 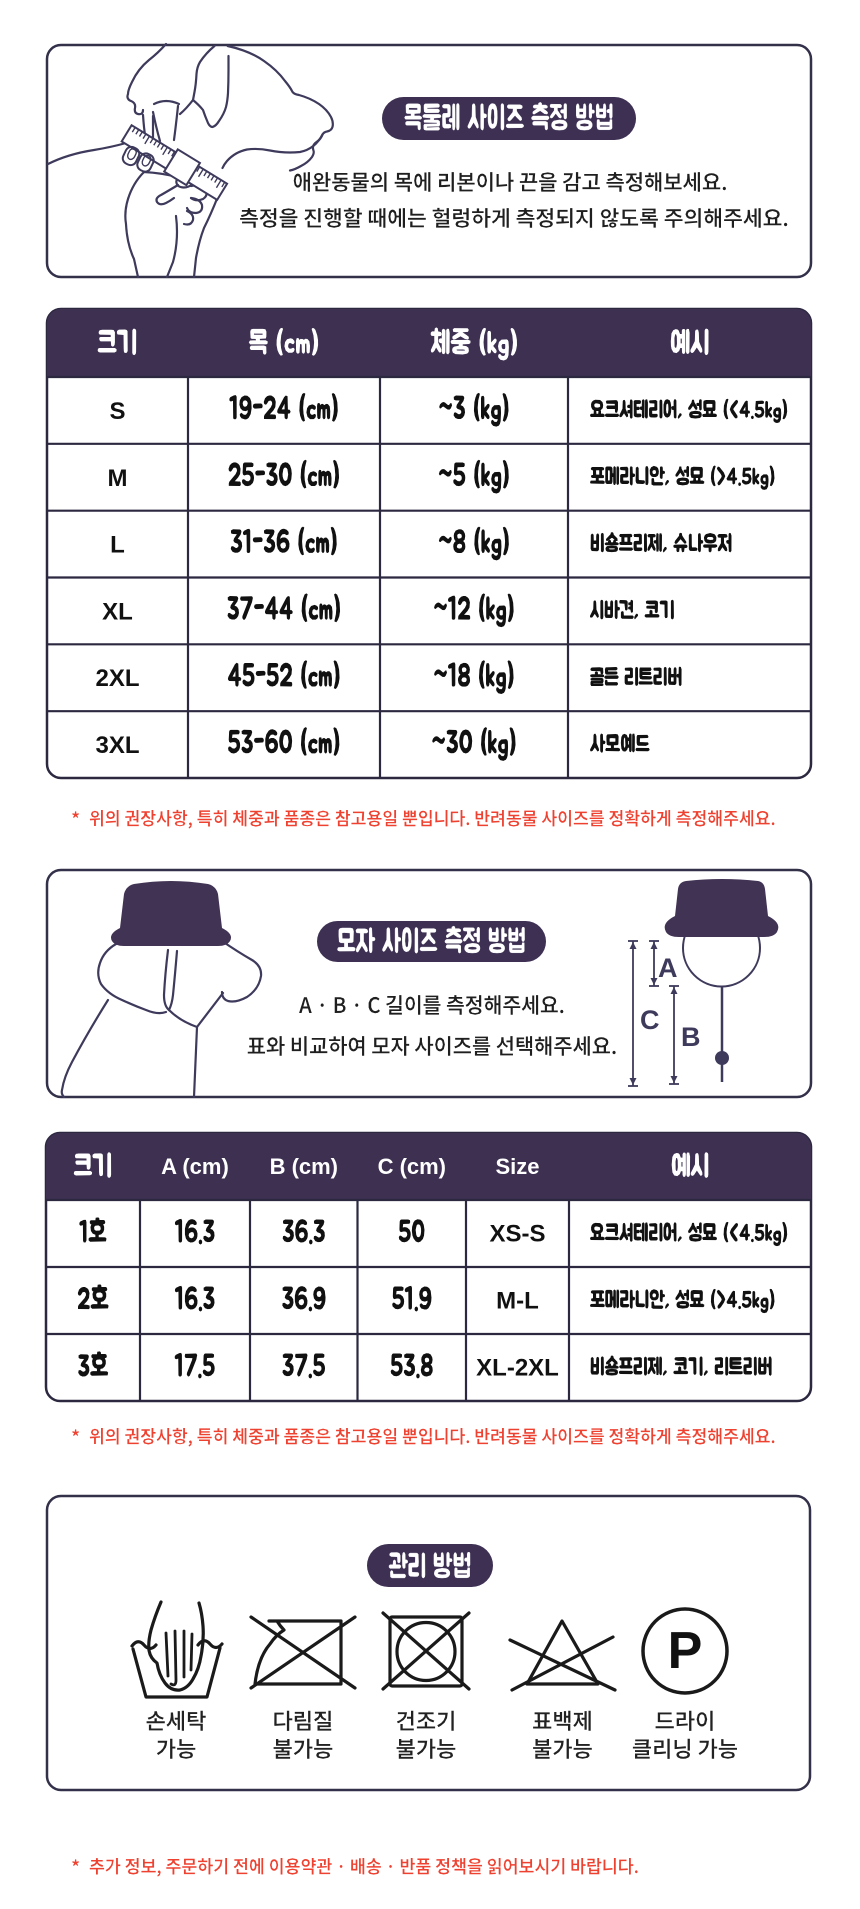 What do you see at coordinates (691, 1037) in the screenshot?
I see `svg-text: B` at bounding box center [691, 1037].